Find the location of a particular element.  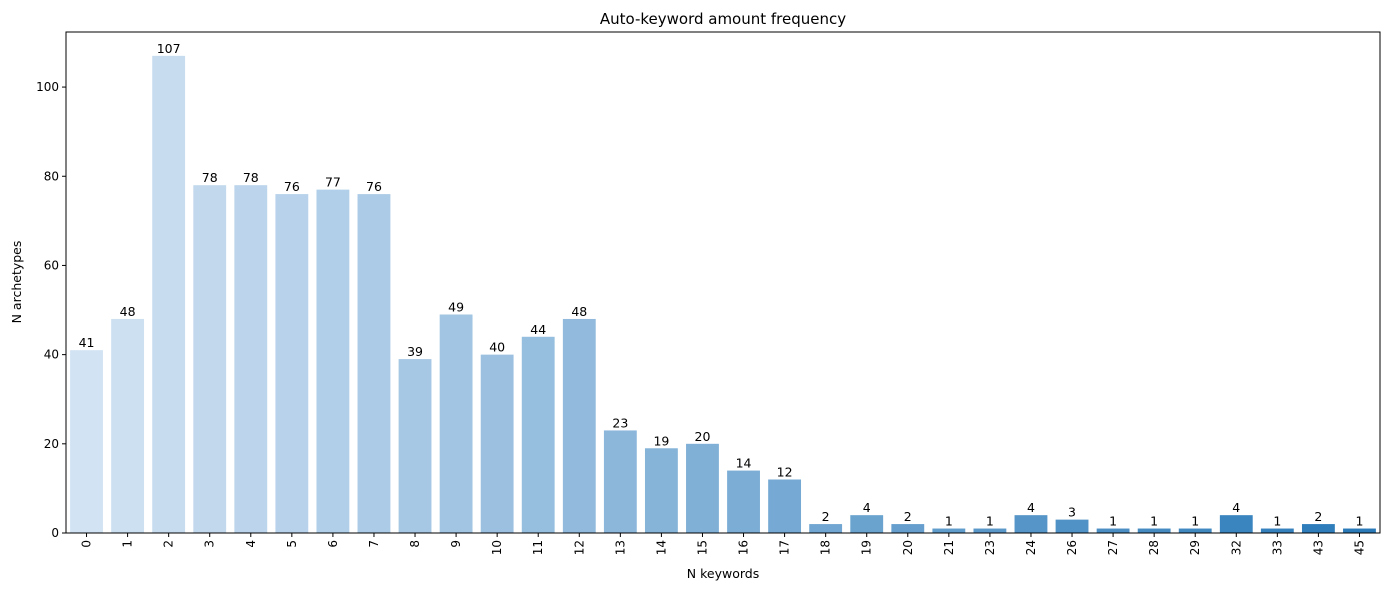

x-tick-label: 4 is located at coordinates (251, 544).